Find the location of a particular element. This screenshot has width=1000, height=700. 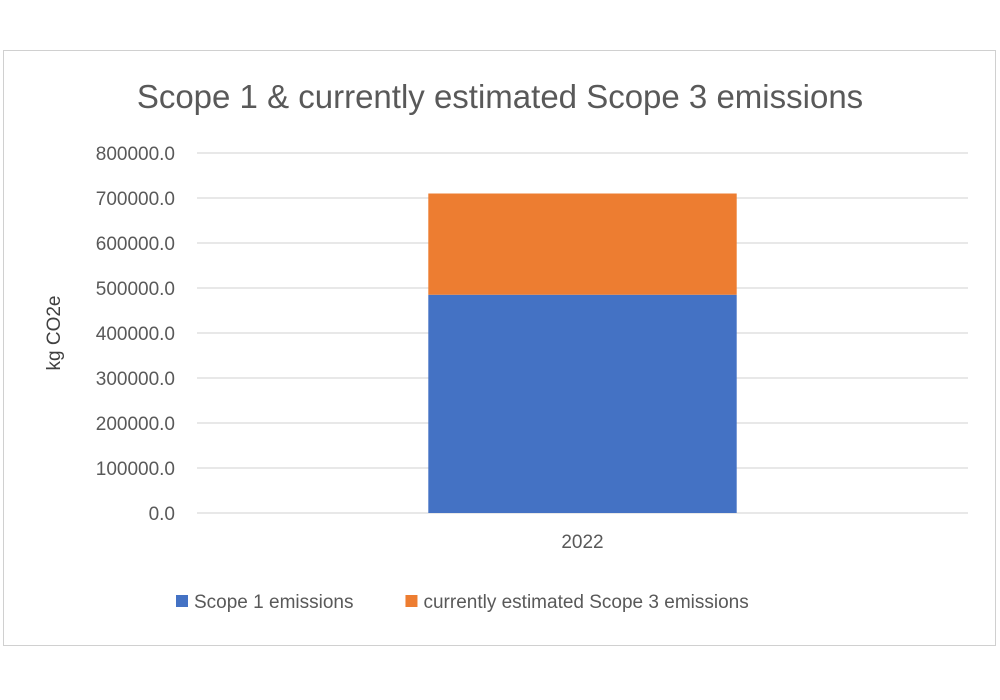

y-tick-label: 800000.0 is located at coordinates (135, 154).